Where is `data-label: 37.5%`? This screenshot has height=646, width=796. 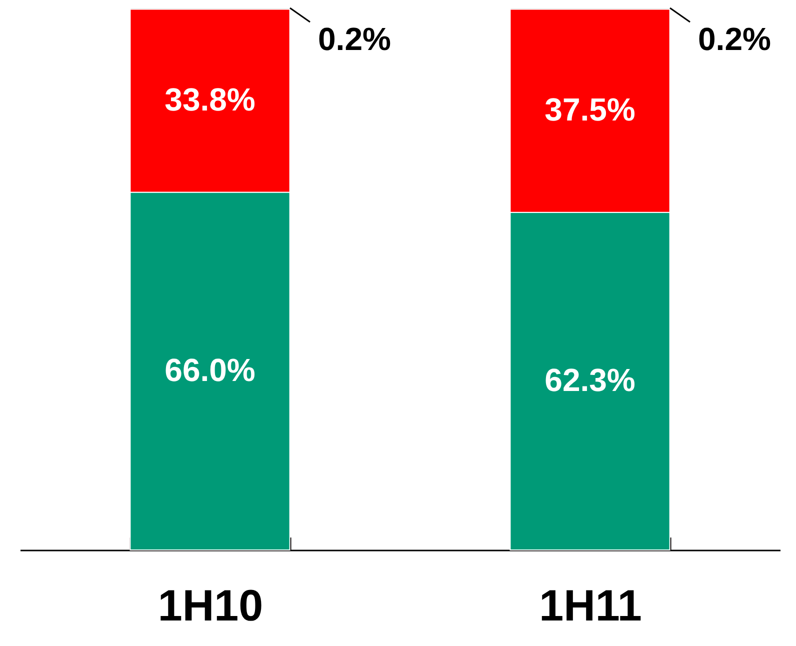
data-label: 37.5% is located at coordinates (590, 110).